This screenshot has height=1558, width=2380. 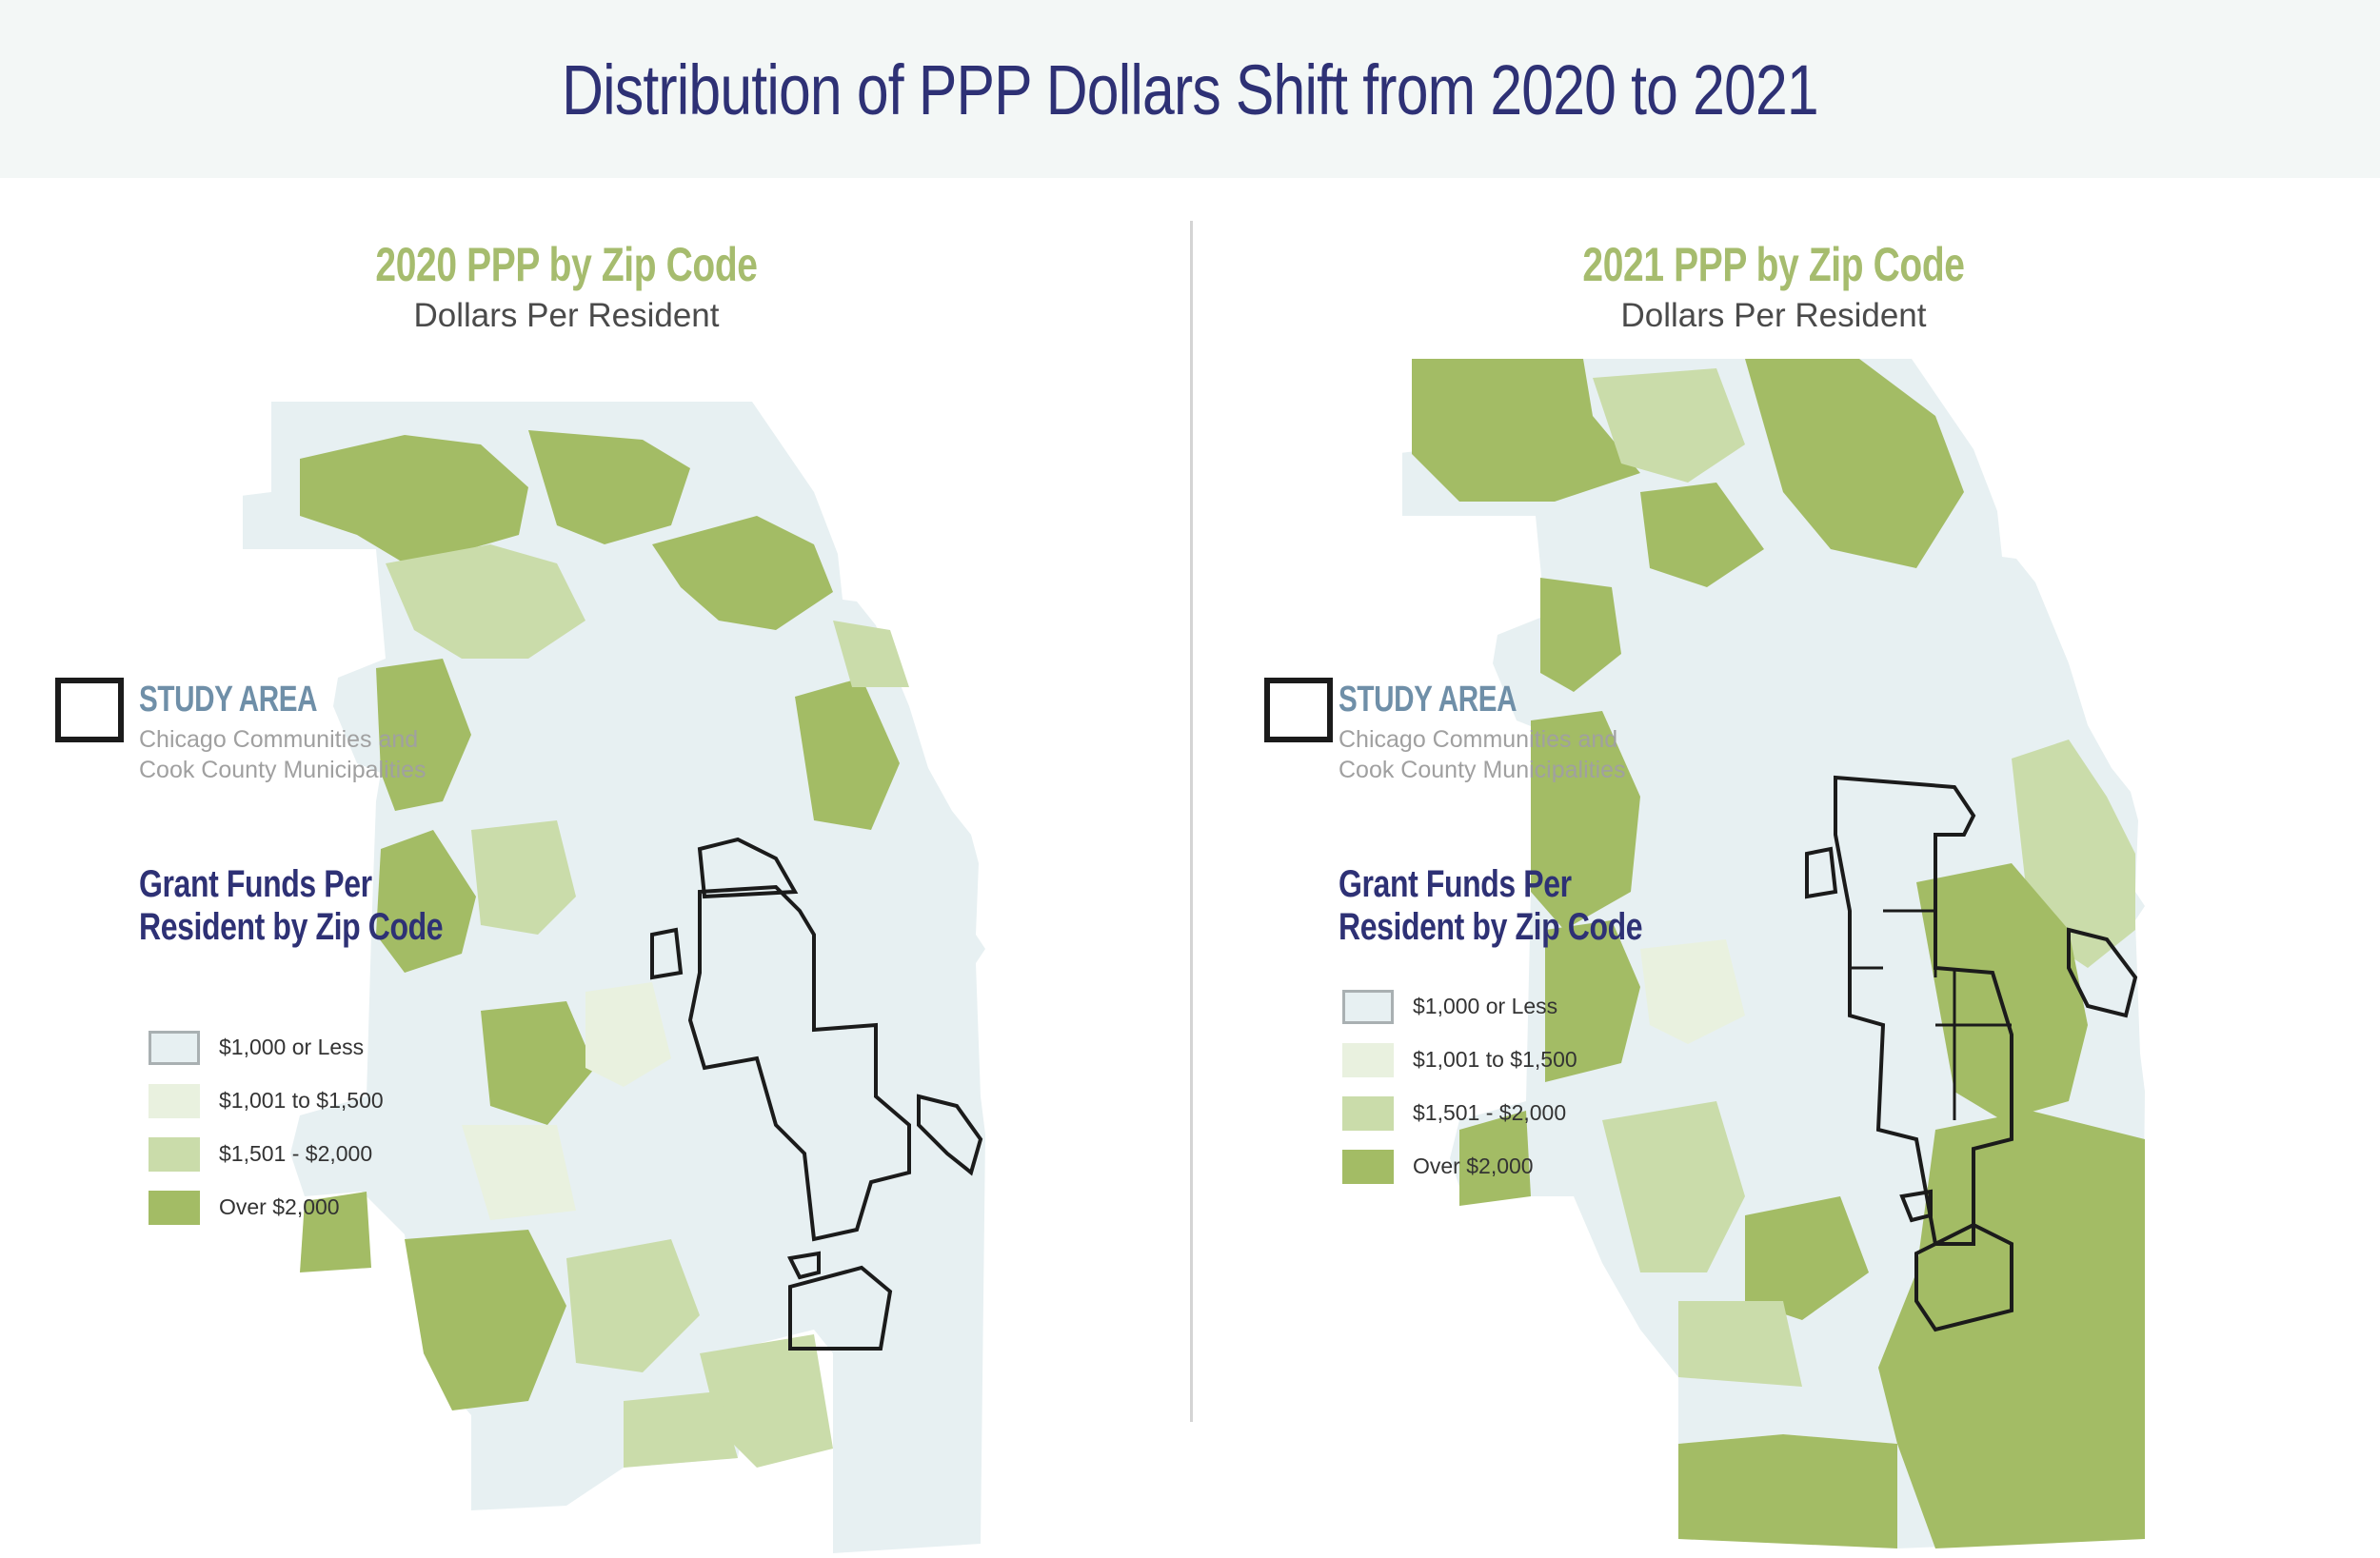 What do you see at coordinates (566, 315) in the screenshot?
I see `map-subtitle-2020: Dollars Per Resident` at bounding box center [566, 315].